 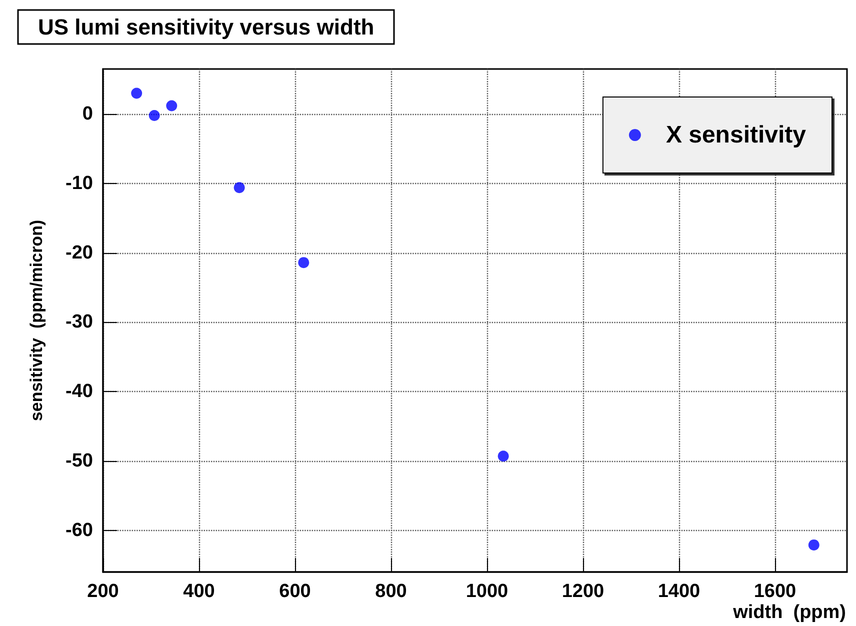 I want to click on x-tick-label: 1200, so click(x=583, y=591).